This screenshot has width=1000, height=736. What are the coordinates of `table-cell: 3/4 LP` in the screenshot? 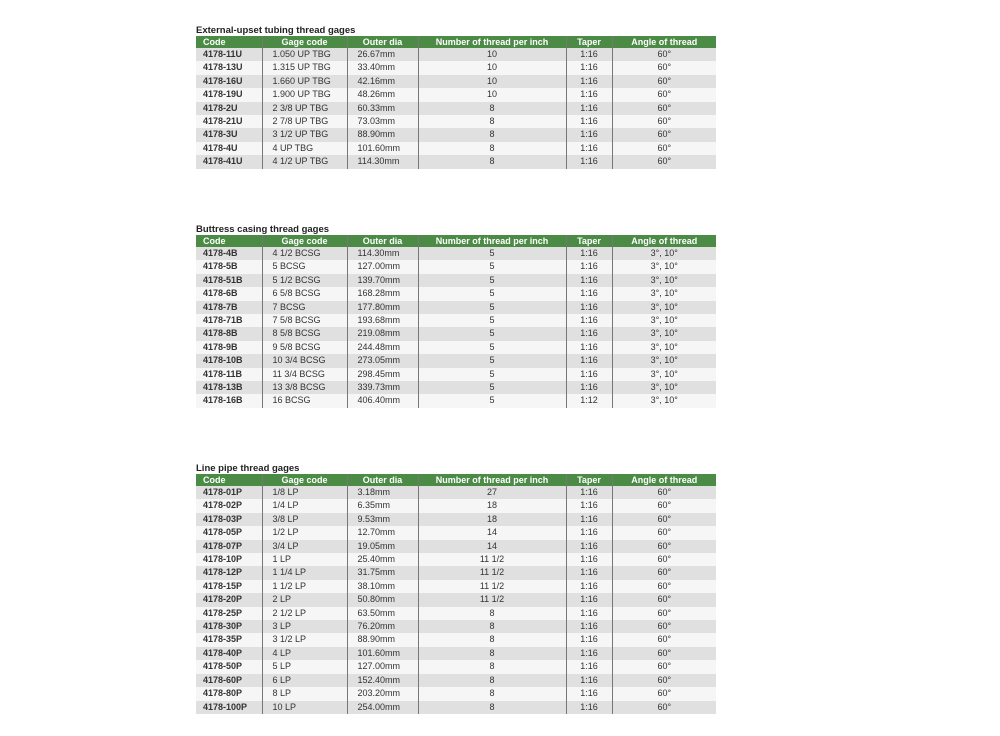 It's located at (305, 546).